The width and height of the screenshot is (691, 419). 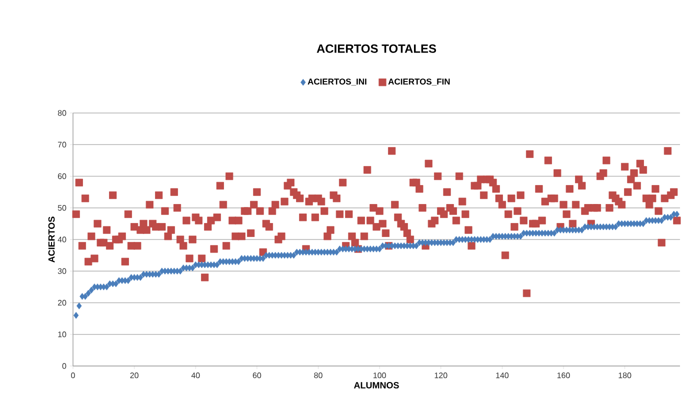 What do you see at coordinates (376, 48) in the screenshot?
I see `chart-title: ACIERTOS TOTALES` at bounding box center [376, 48].